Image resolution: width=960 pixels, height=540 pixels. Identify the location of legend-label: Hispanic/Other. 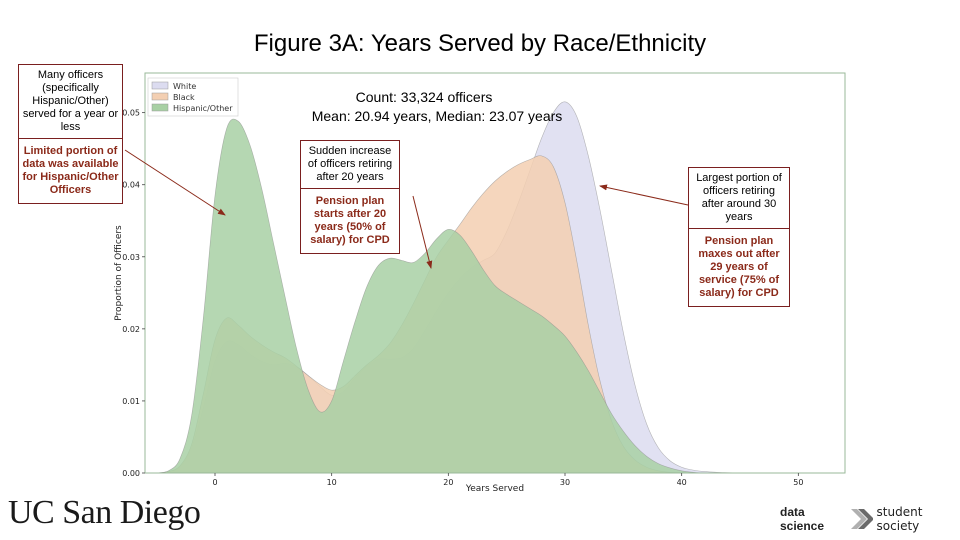
(203, 108).